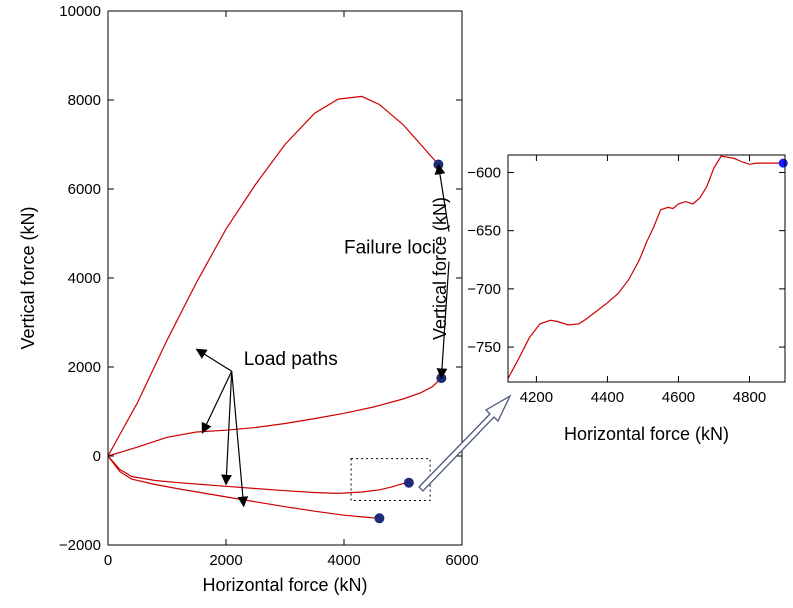  I want to click on y-tick-label: 10000, so click(80, 11).